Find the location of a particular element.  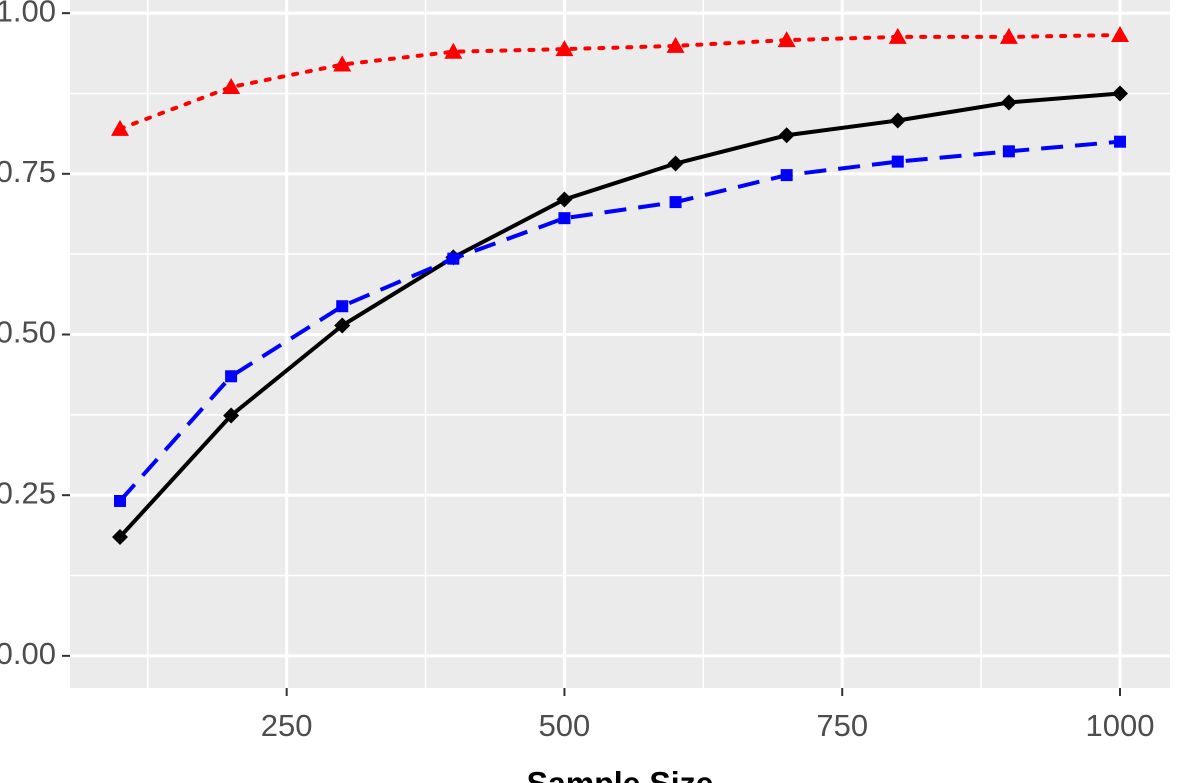

x-tick-label: 500 is located at coordinates (565, 725).